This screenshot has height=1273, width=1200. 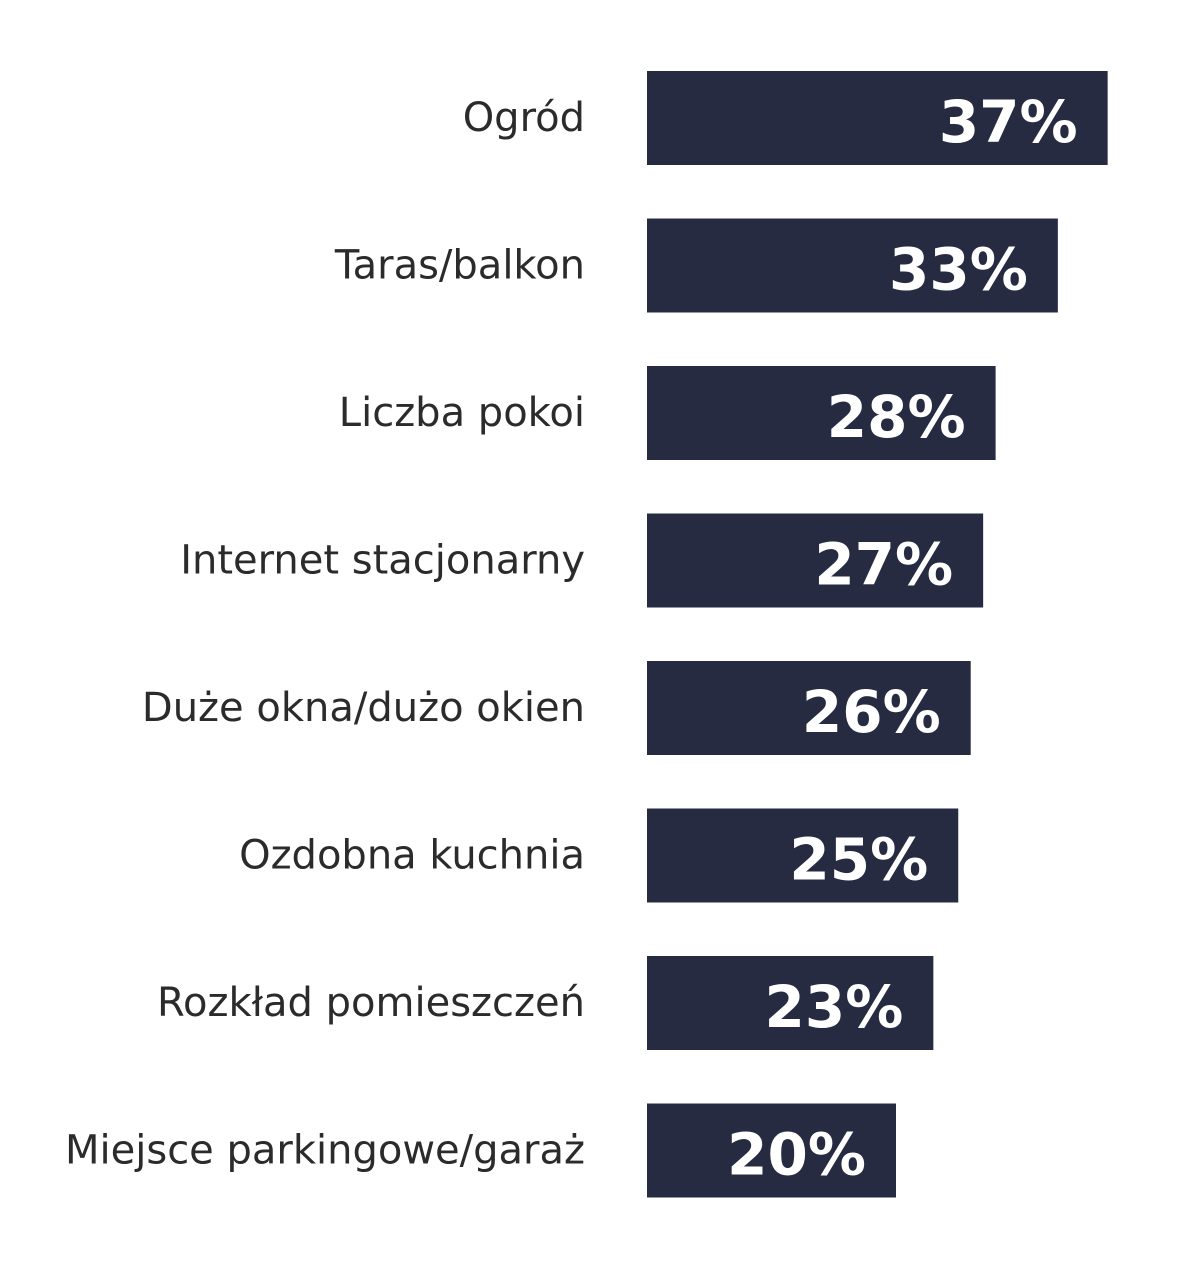 I want to click on value-label: 27%, so click(x=883, y=565).